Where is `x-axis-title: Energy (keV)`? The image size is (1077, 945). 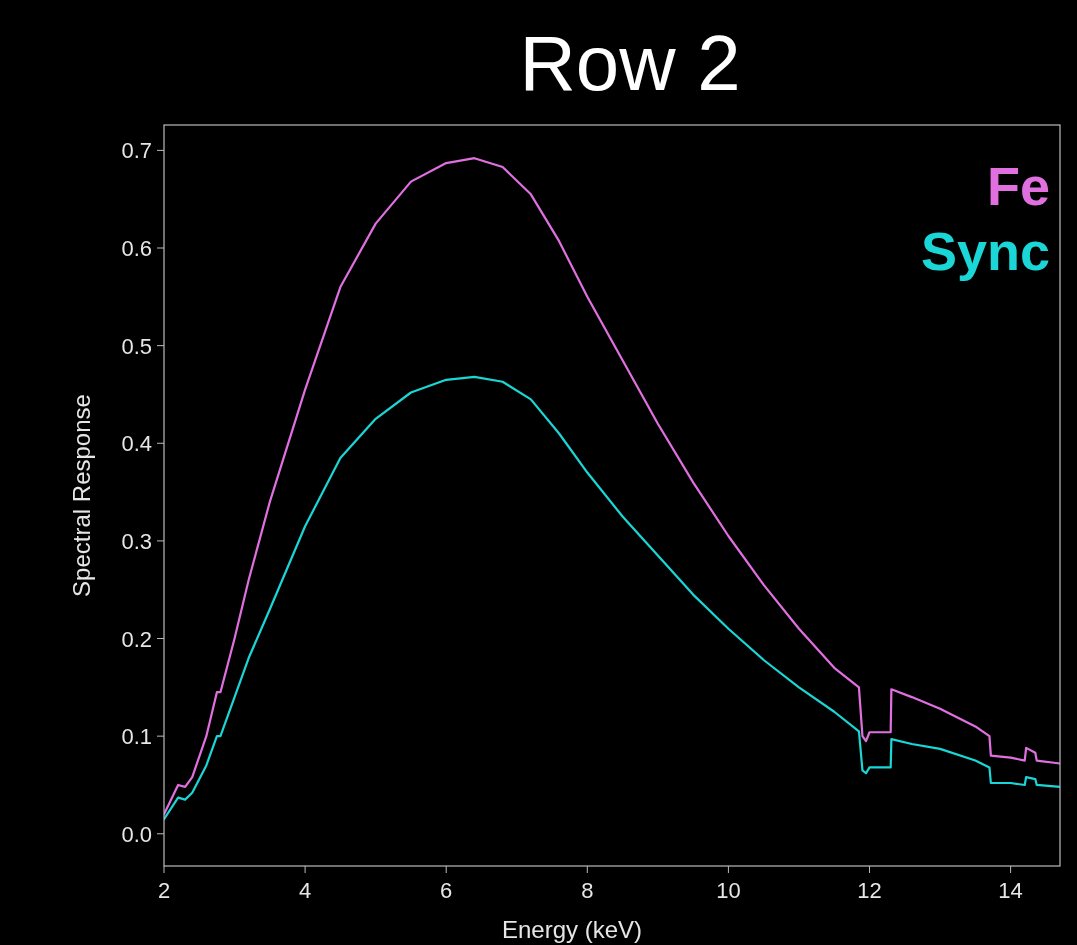
x-axis-title: Energy (keV) is located at coordinates (572, 929).